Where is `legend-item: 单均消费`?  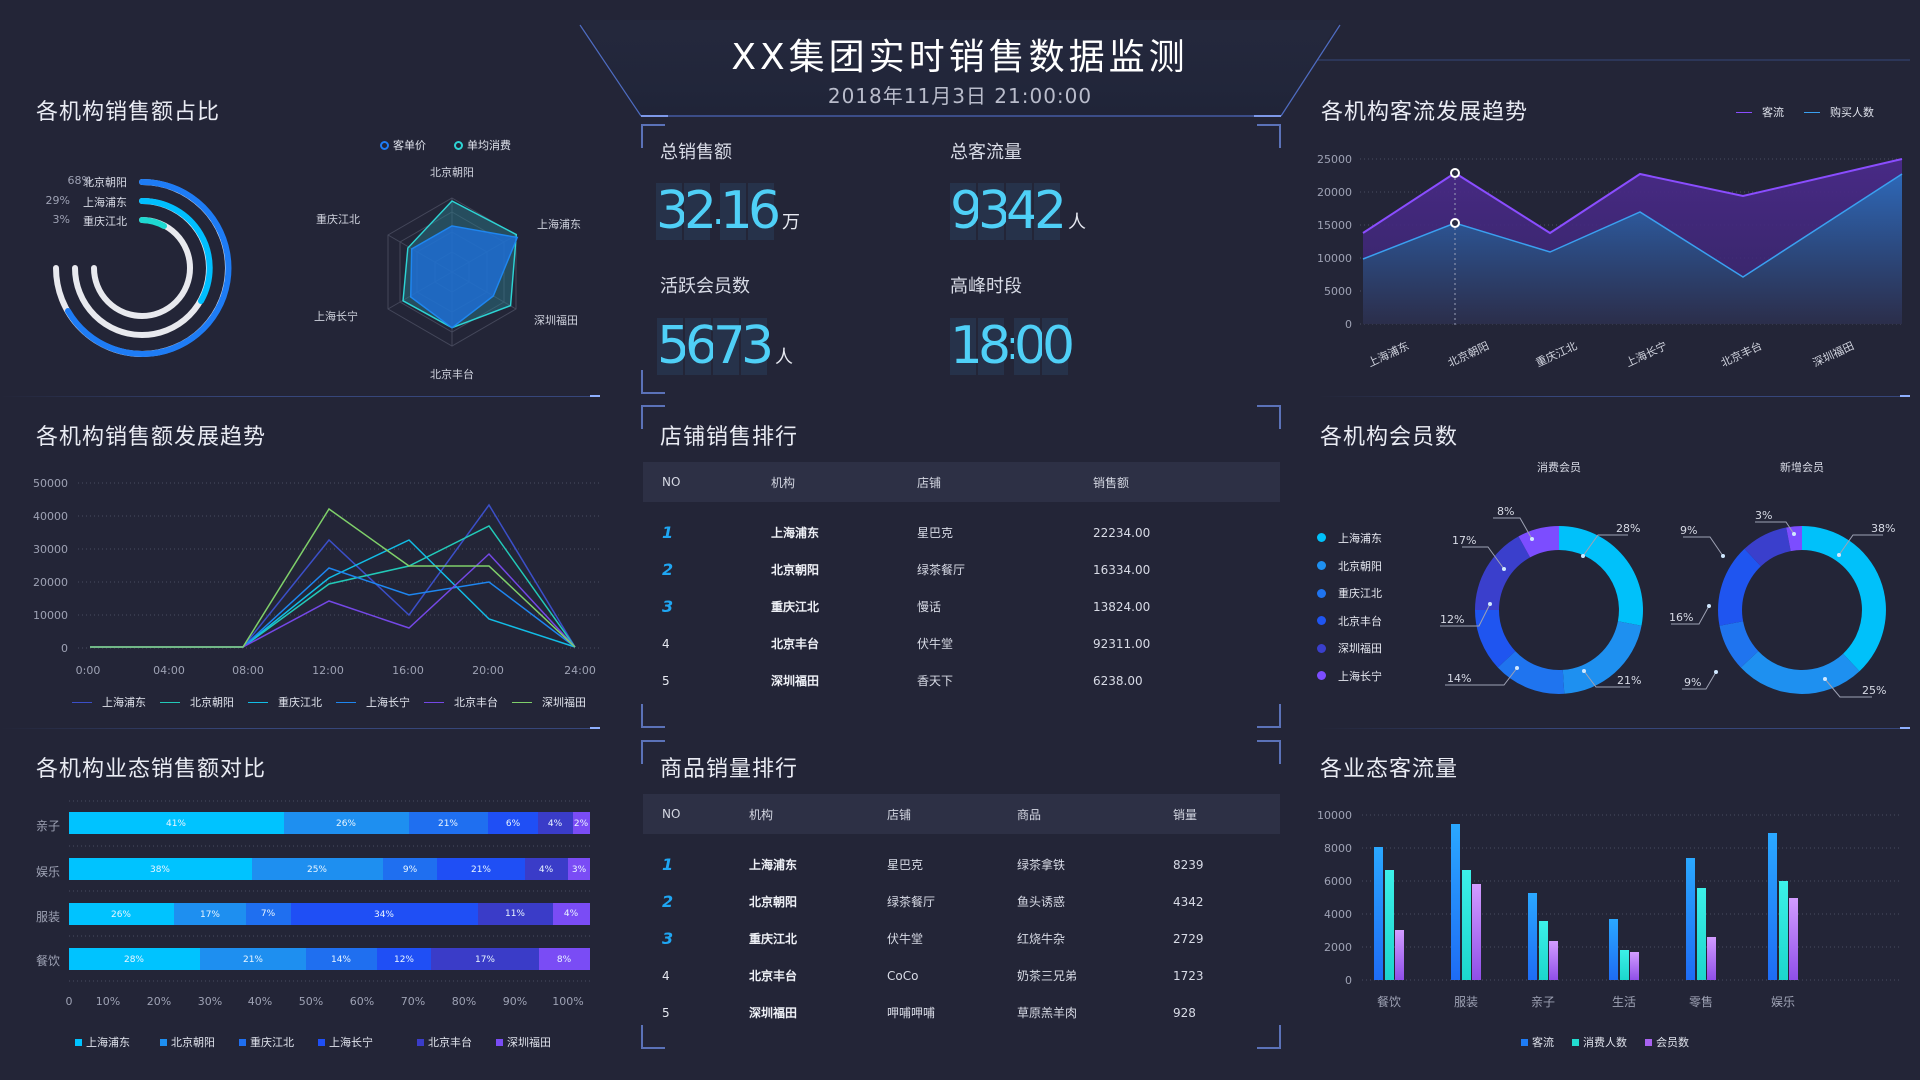 legend-item: 单均消费 is located at coordinates (482, 145).